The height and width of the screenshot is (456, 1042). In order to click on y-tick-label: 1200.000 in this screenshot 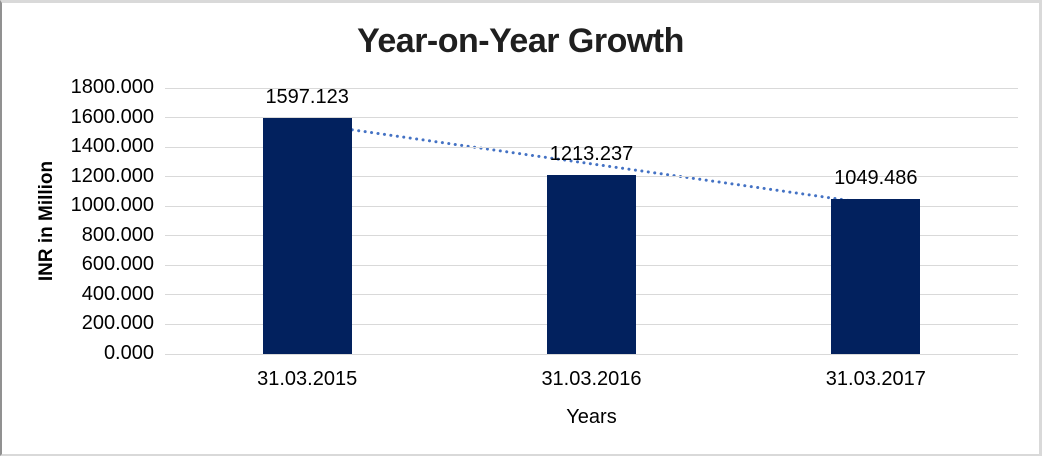, I will do `click(112, 175)`.